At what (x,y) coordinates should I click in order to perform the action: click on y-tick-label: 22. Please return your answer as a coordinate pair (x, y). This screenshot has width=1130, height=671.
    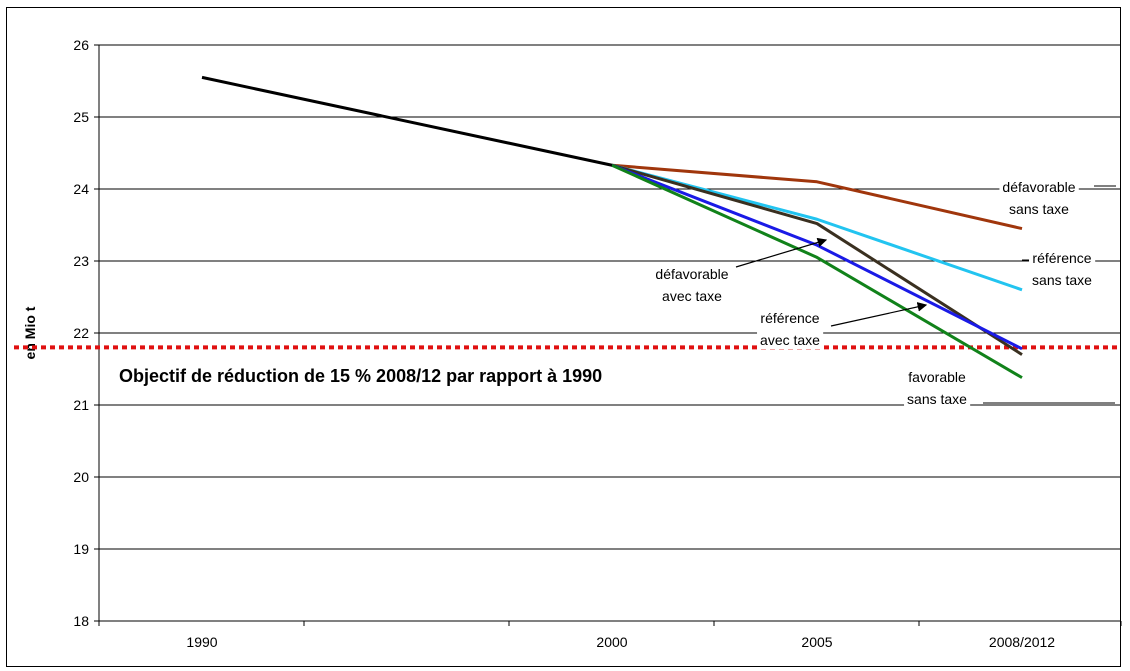
    Looking at the image, I should click on (81, 333).